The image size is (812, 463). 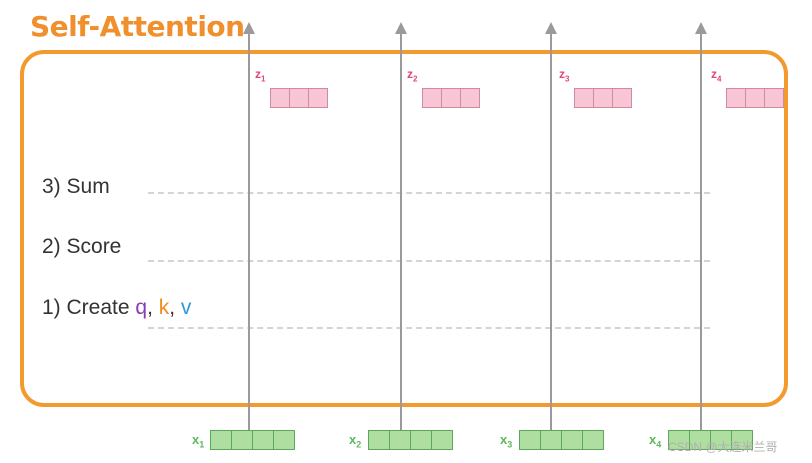 I want to click on query-letter: q, so click(x=141, y=307).